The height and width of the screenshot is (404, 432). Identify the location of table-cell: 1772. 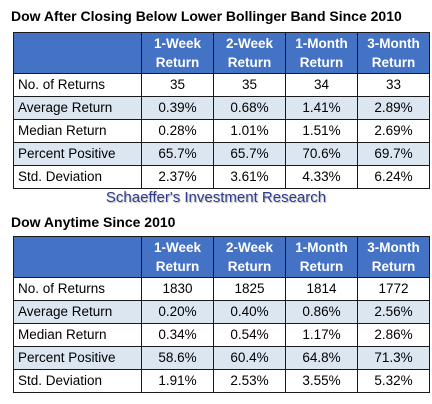
(393, 289).